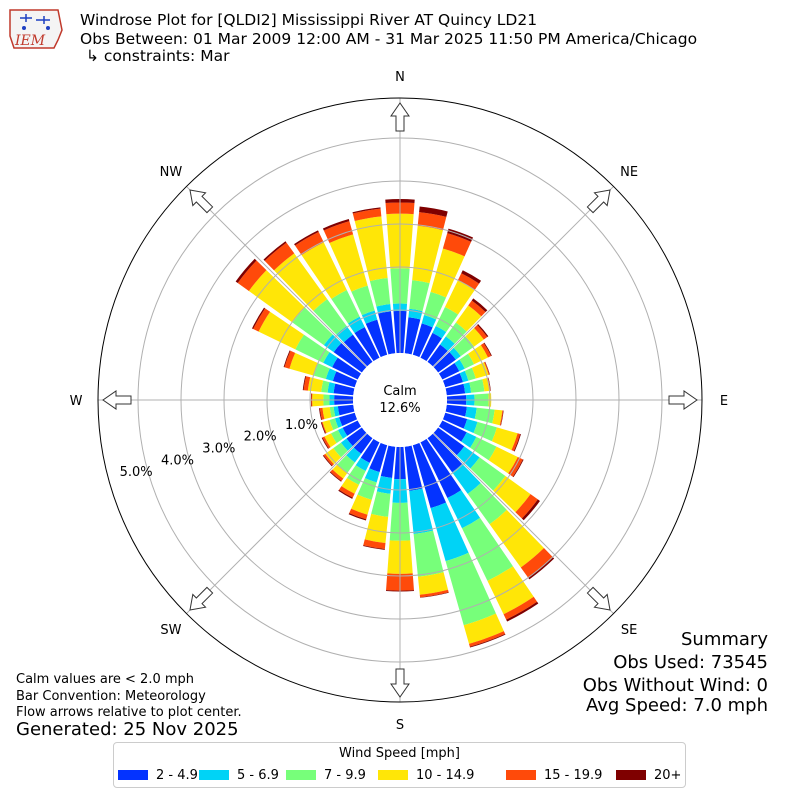  Describe the element at coordinates (111, 696) in the screenshot. I see `bar-convention-note: Bar Convention: Meteorology` at that location.